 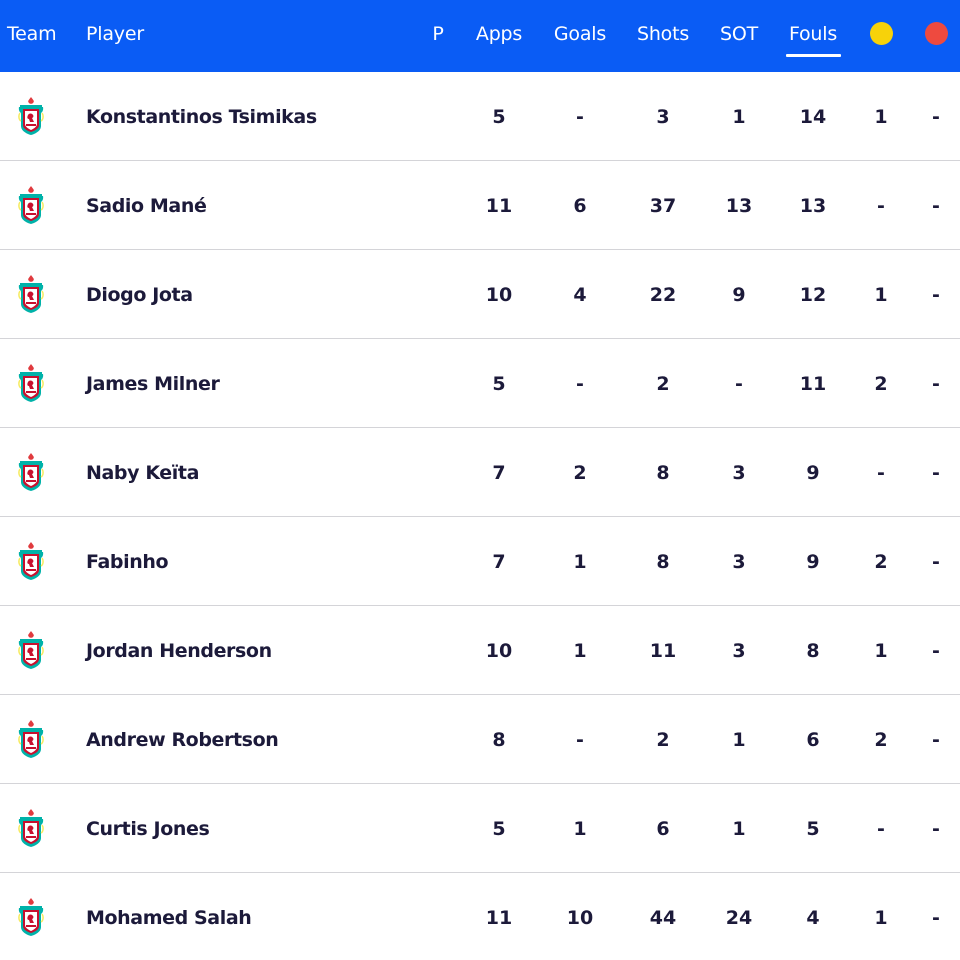 What do you see at coordinates (813, 829) in the screenshot?
I see `fouls-cell: 5` at bounding box center [813, 829].